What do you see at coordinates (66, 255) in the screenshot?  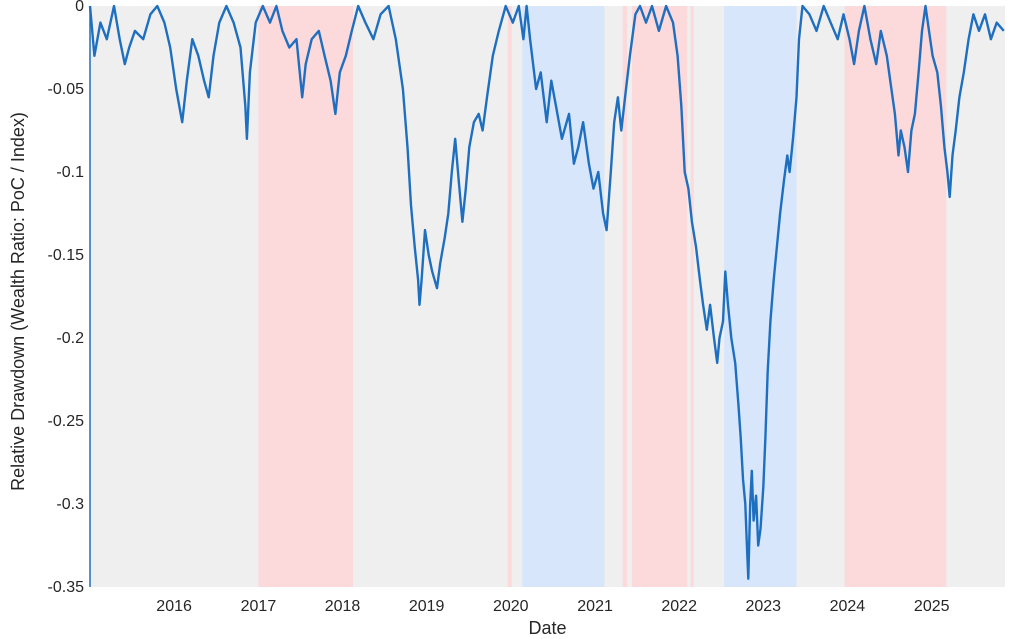 I see `y-tick-label: -0.15` at bounding box center [66, 255].